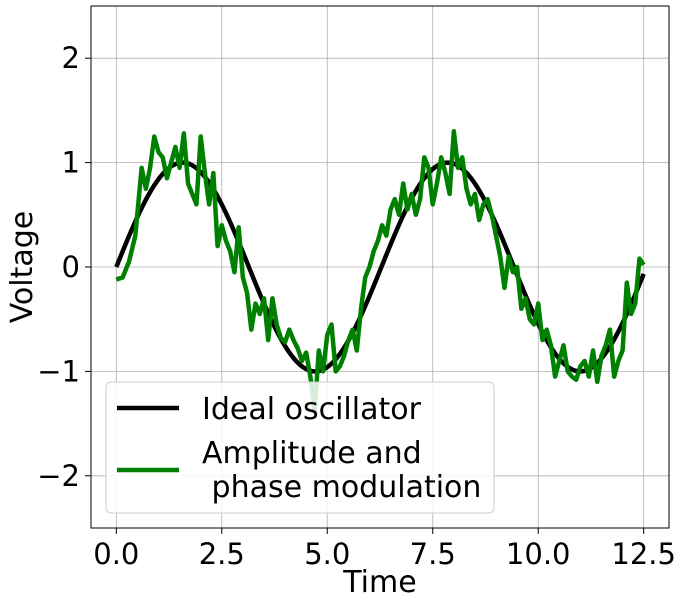 The height and width of the screenshot is (604, 684). Describe the element at coordinates (71, 163) in the screenshot. I see `y-tick-label: 1` at that location.